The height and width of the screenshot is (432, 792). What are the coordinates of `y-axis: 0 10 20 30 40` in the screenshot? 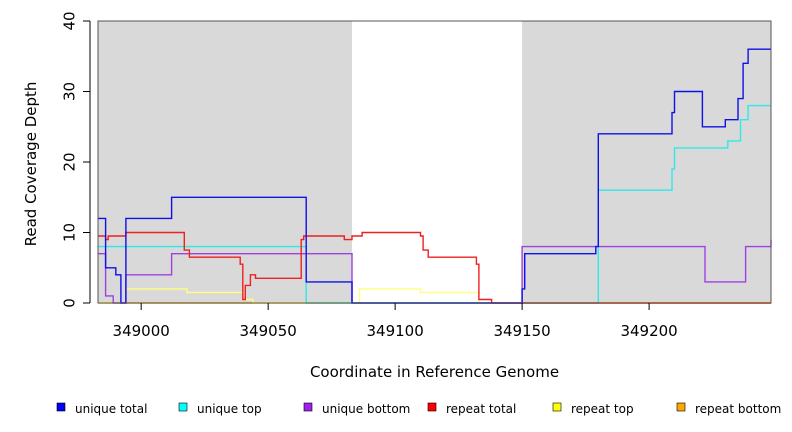 It's located at (76, 159).